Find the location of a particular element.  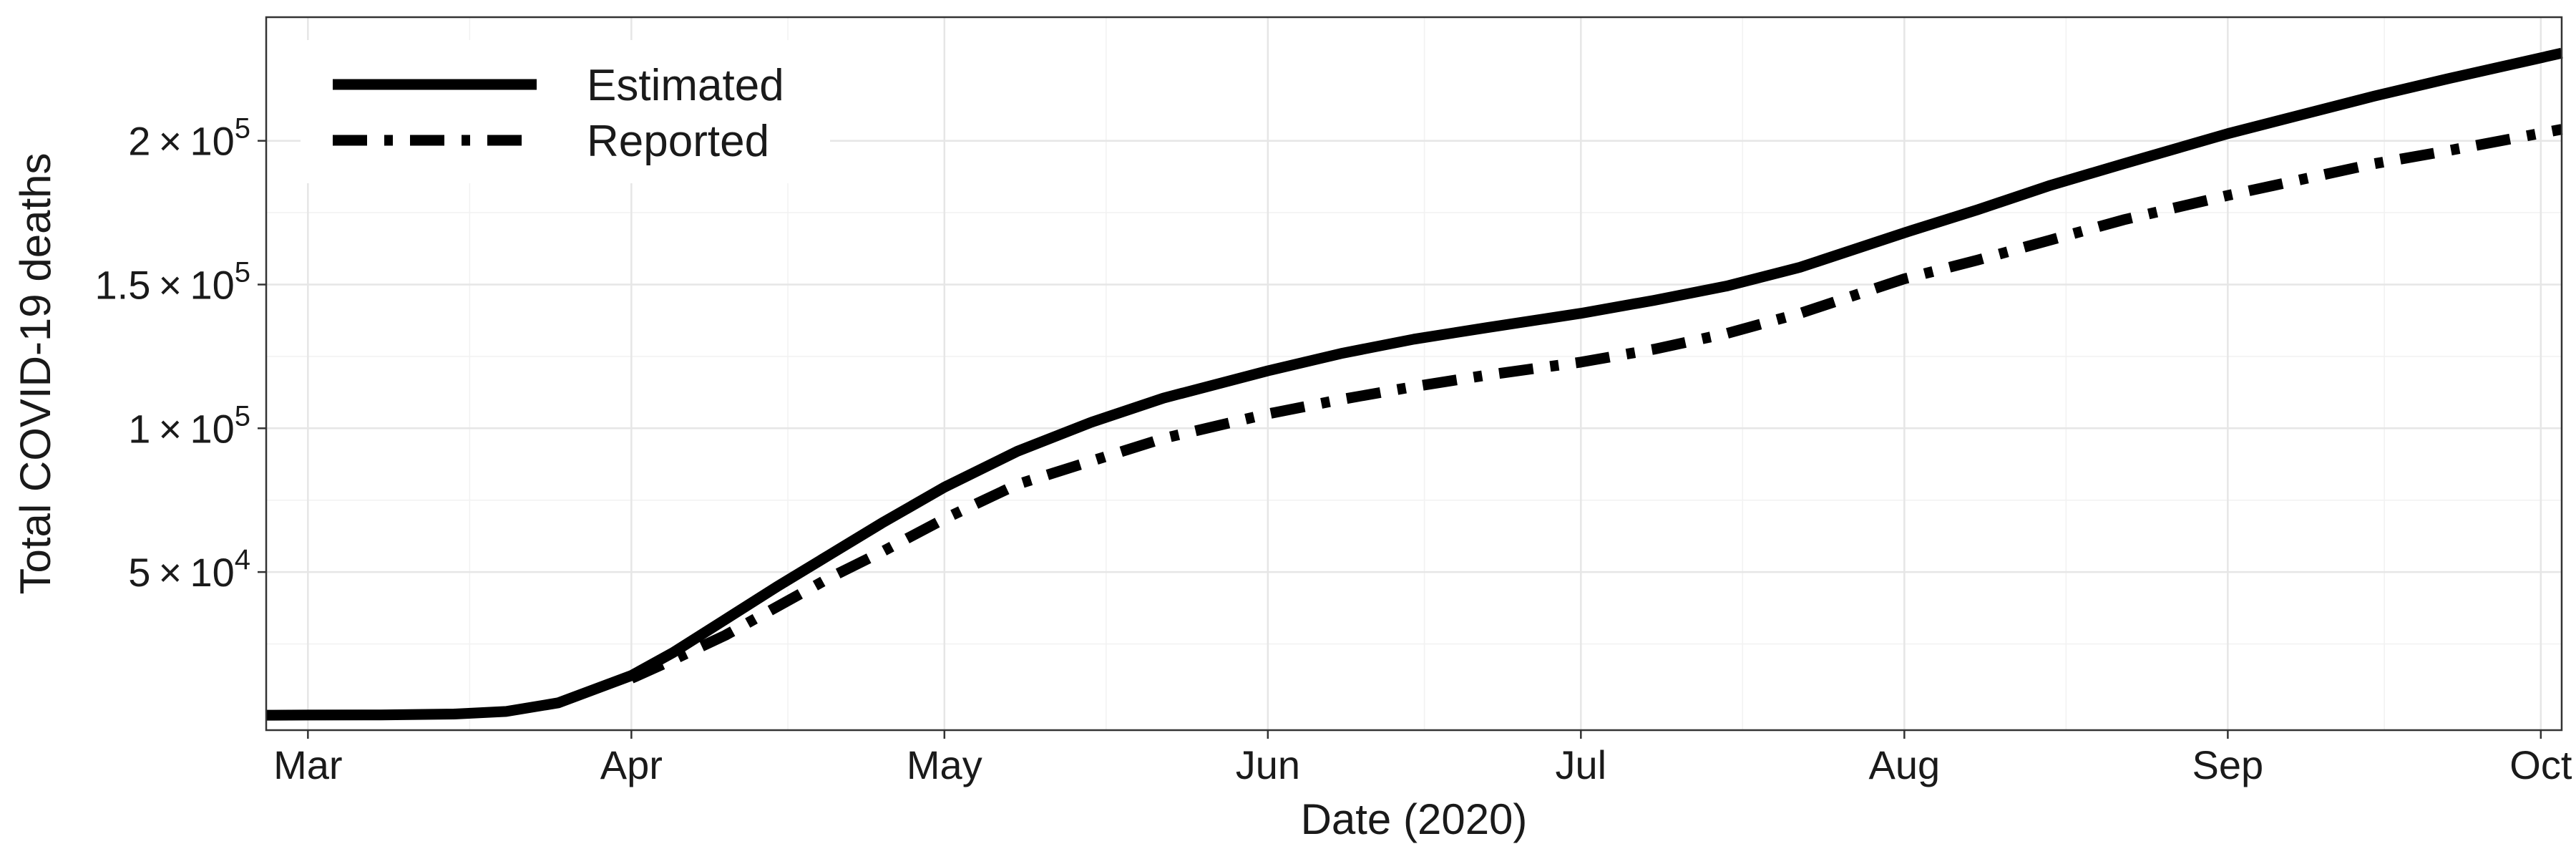

x-tick-label: Jul is located at coordinates (1581, 764).